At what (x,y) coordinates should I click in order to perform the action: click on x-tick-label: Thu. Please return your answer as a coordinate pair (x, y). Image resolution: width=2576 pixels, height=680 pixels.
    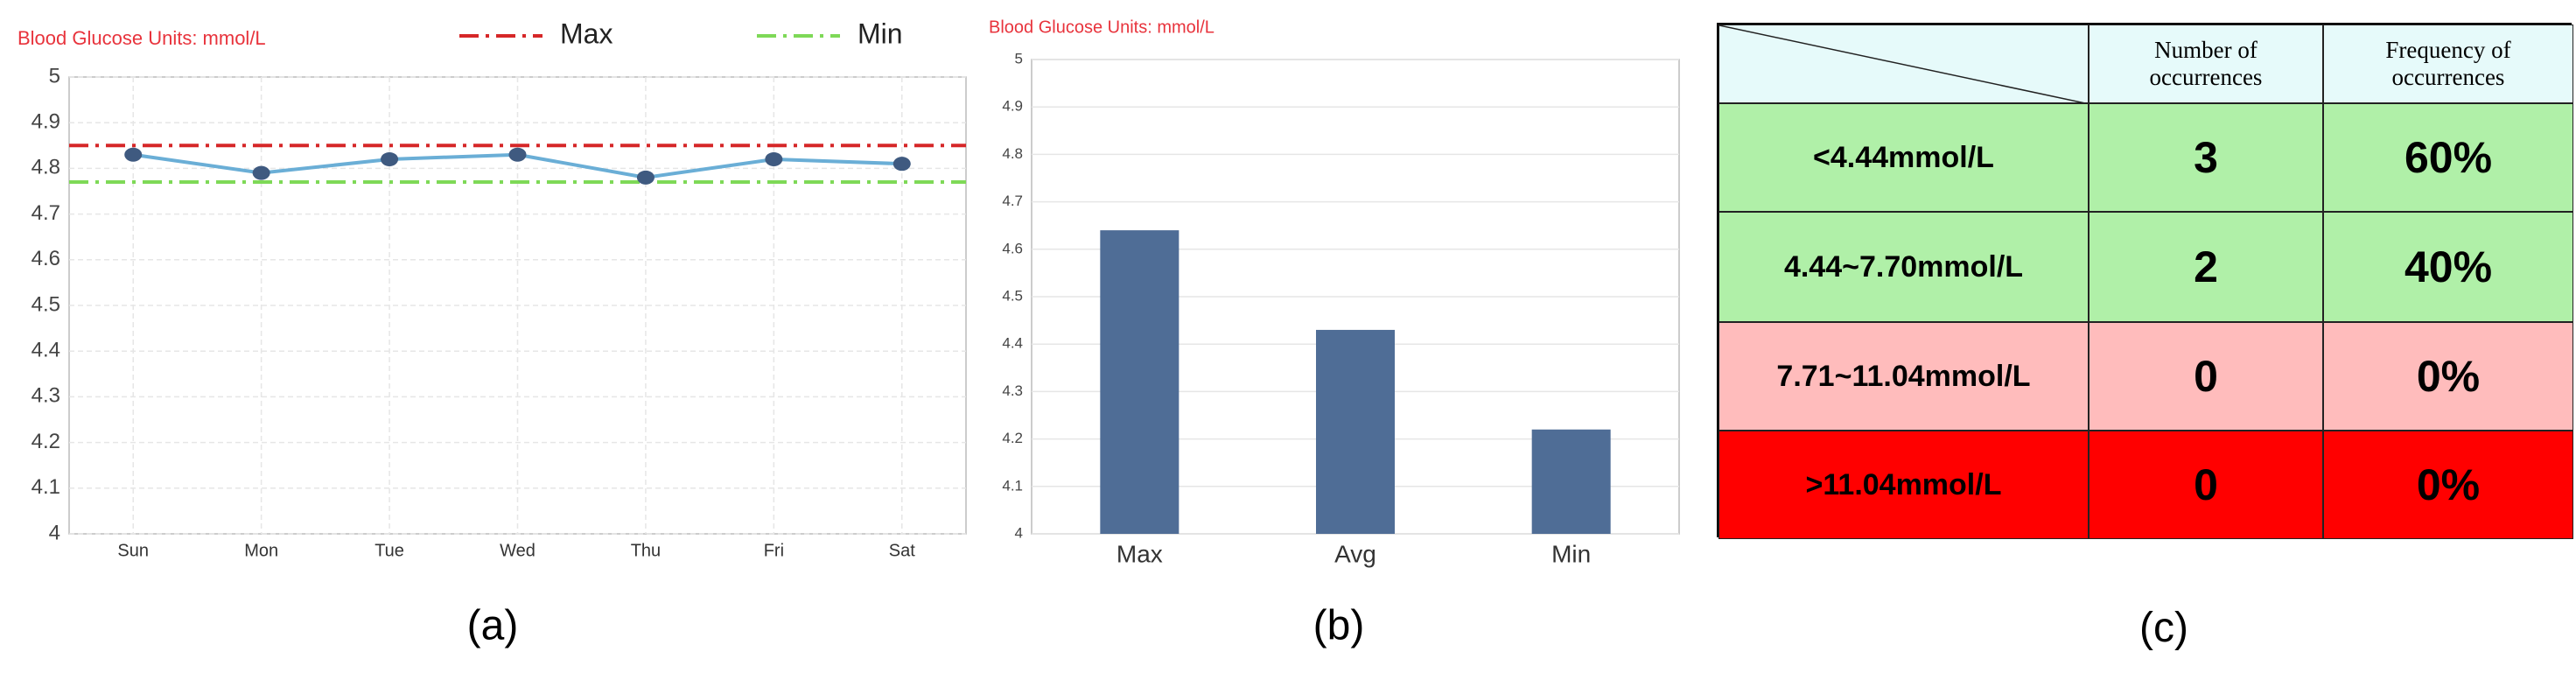
    Looking at the image, I should click on (646, 550).